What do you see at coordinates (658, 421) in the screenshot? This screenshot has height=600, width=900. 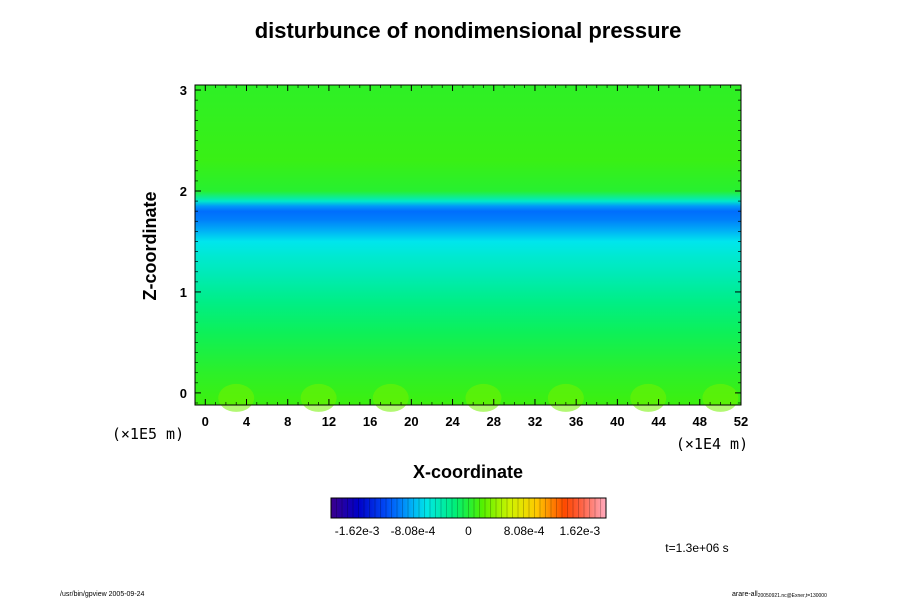 I see `x-tick-label: 44` at bounding box center [658, 421].